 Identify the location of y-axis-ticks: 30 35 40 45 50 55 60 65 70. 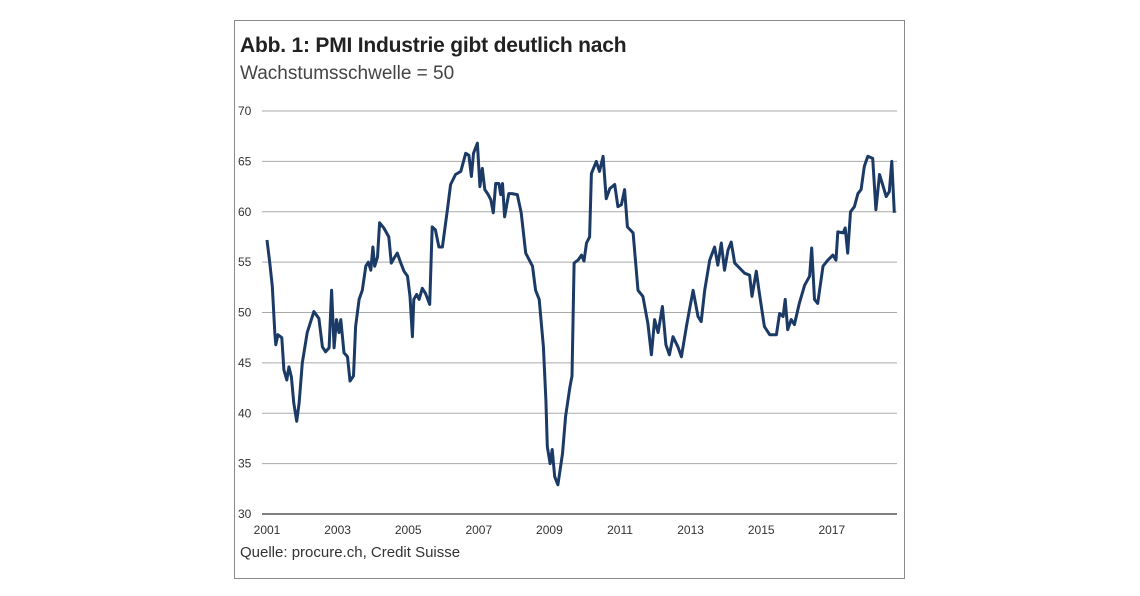
(245, 312).